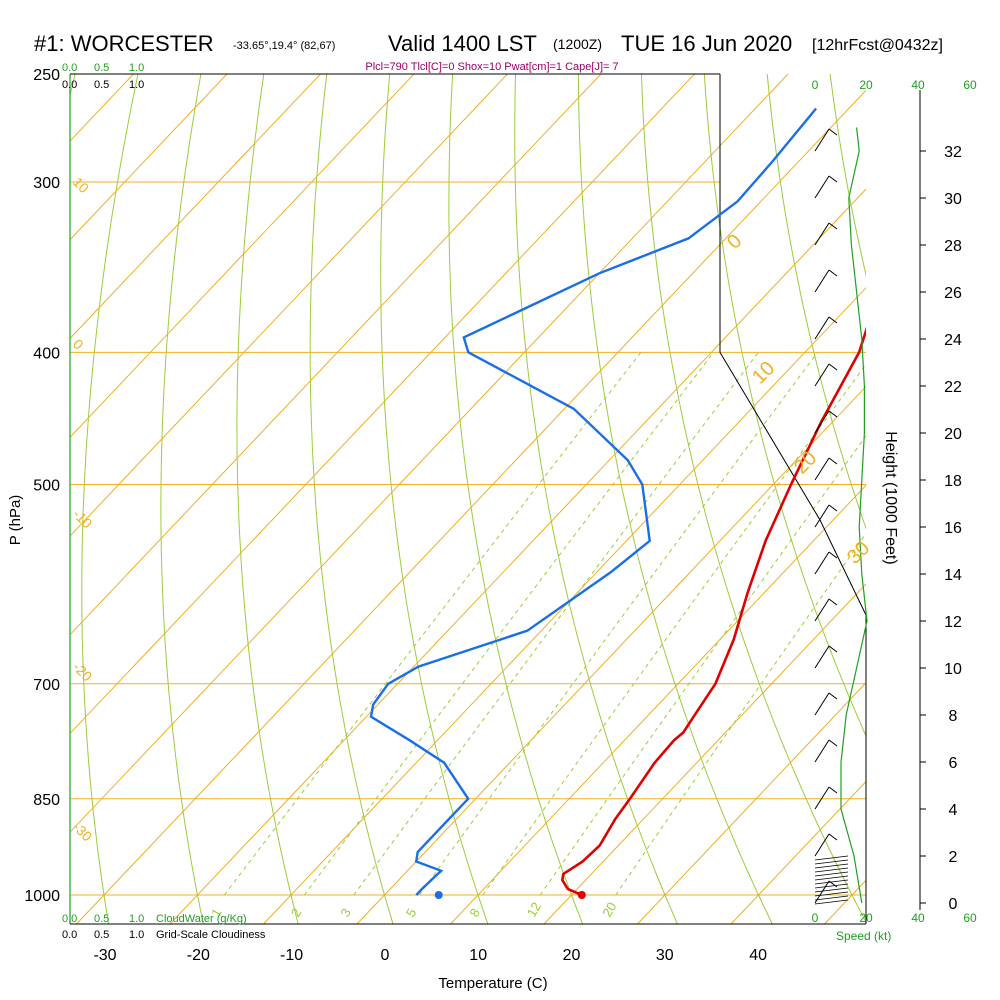 The image size is (1000, 1000). I want to click on mixing-ratio-label: 5, so click(411, 913).